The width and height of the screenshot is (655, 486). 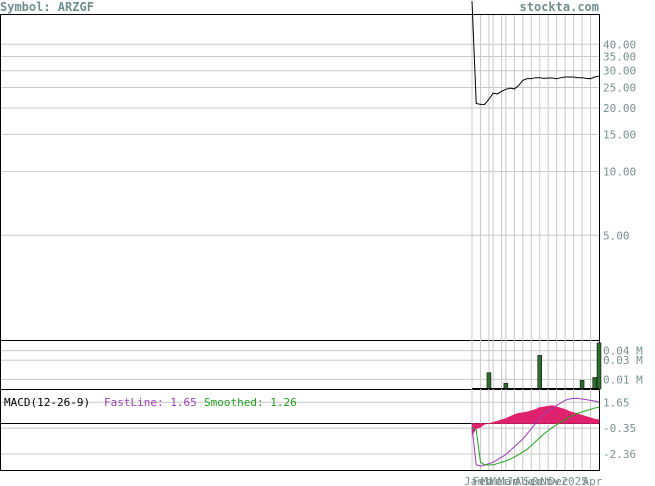 What do you see at coordinates (525, 480) in the screenshot?
I see `x-tick-label: Aug` at bounding box center [525, 480].